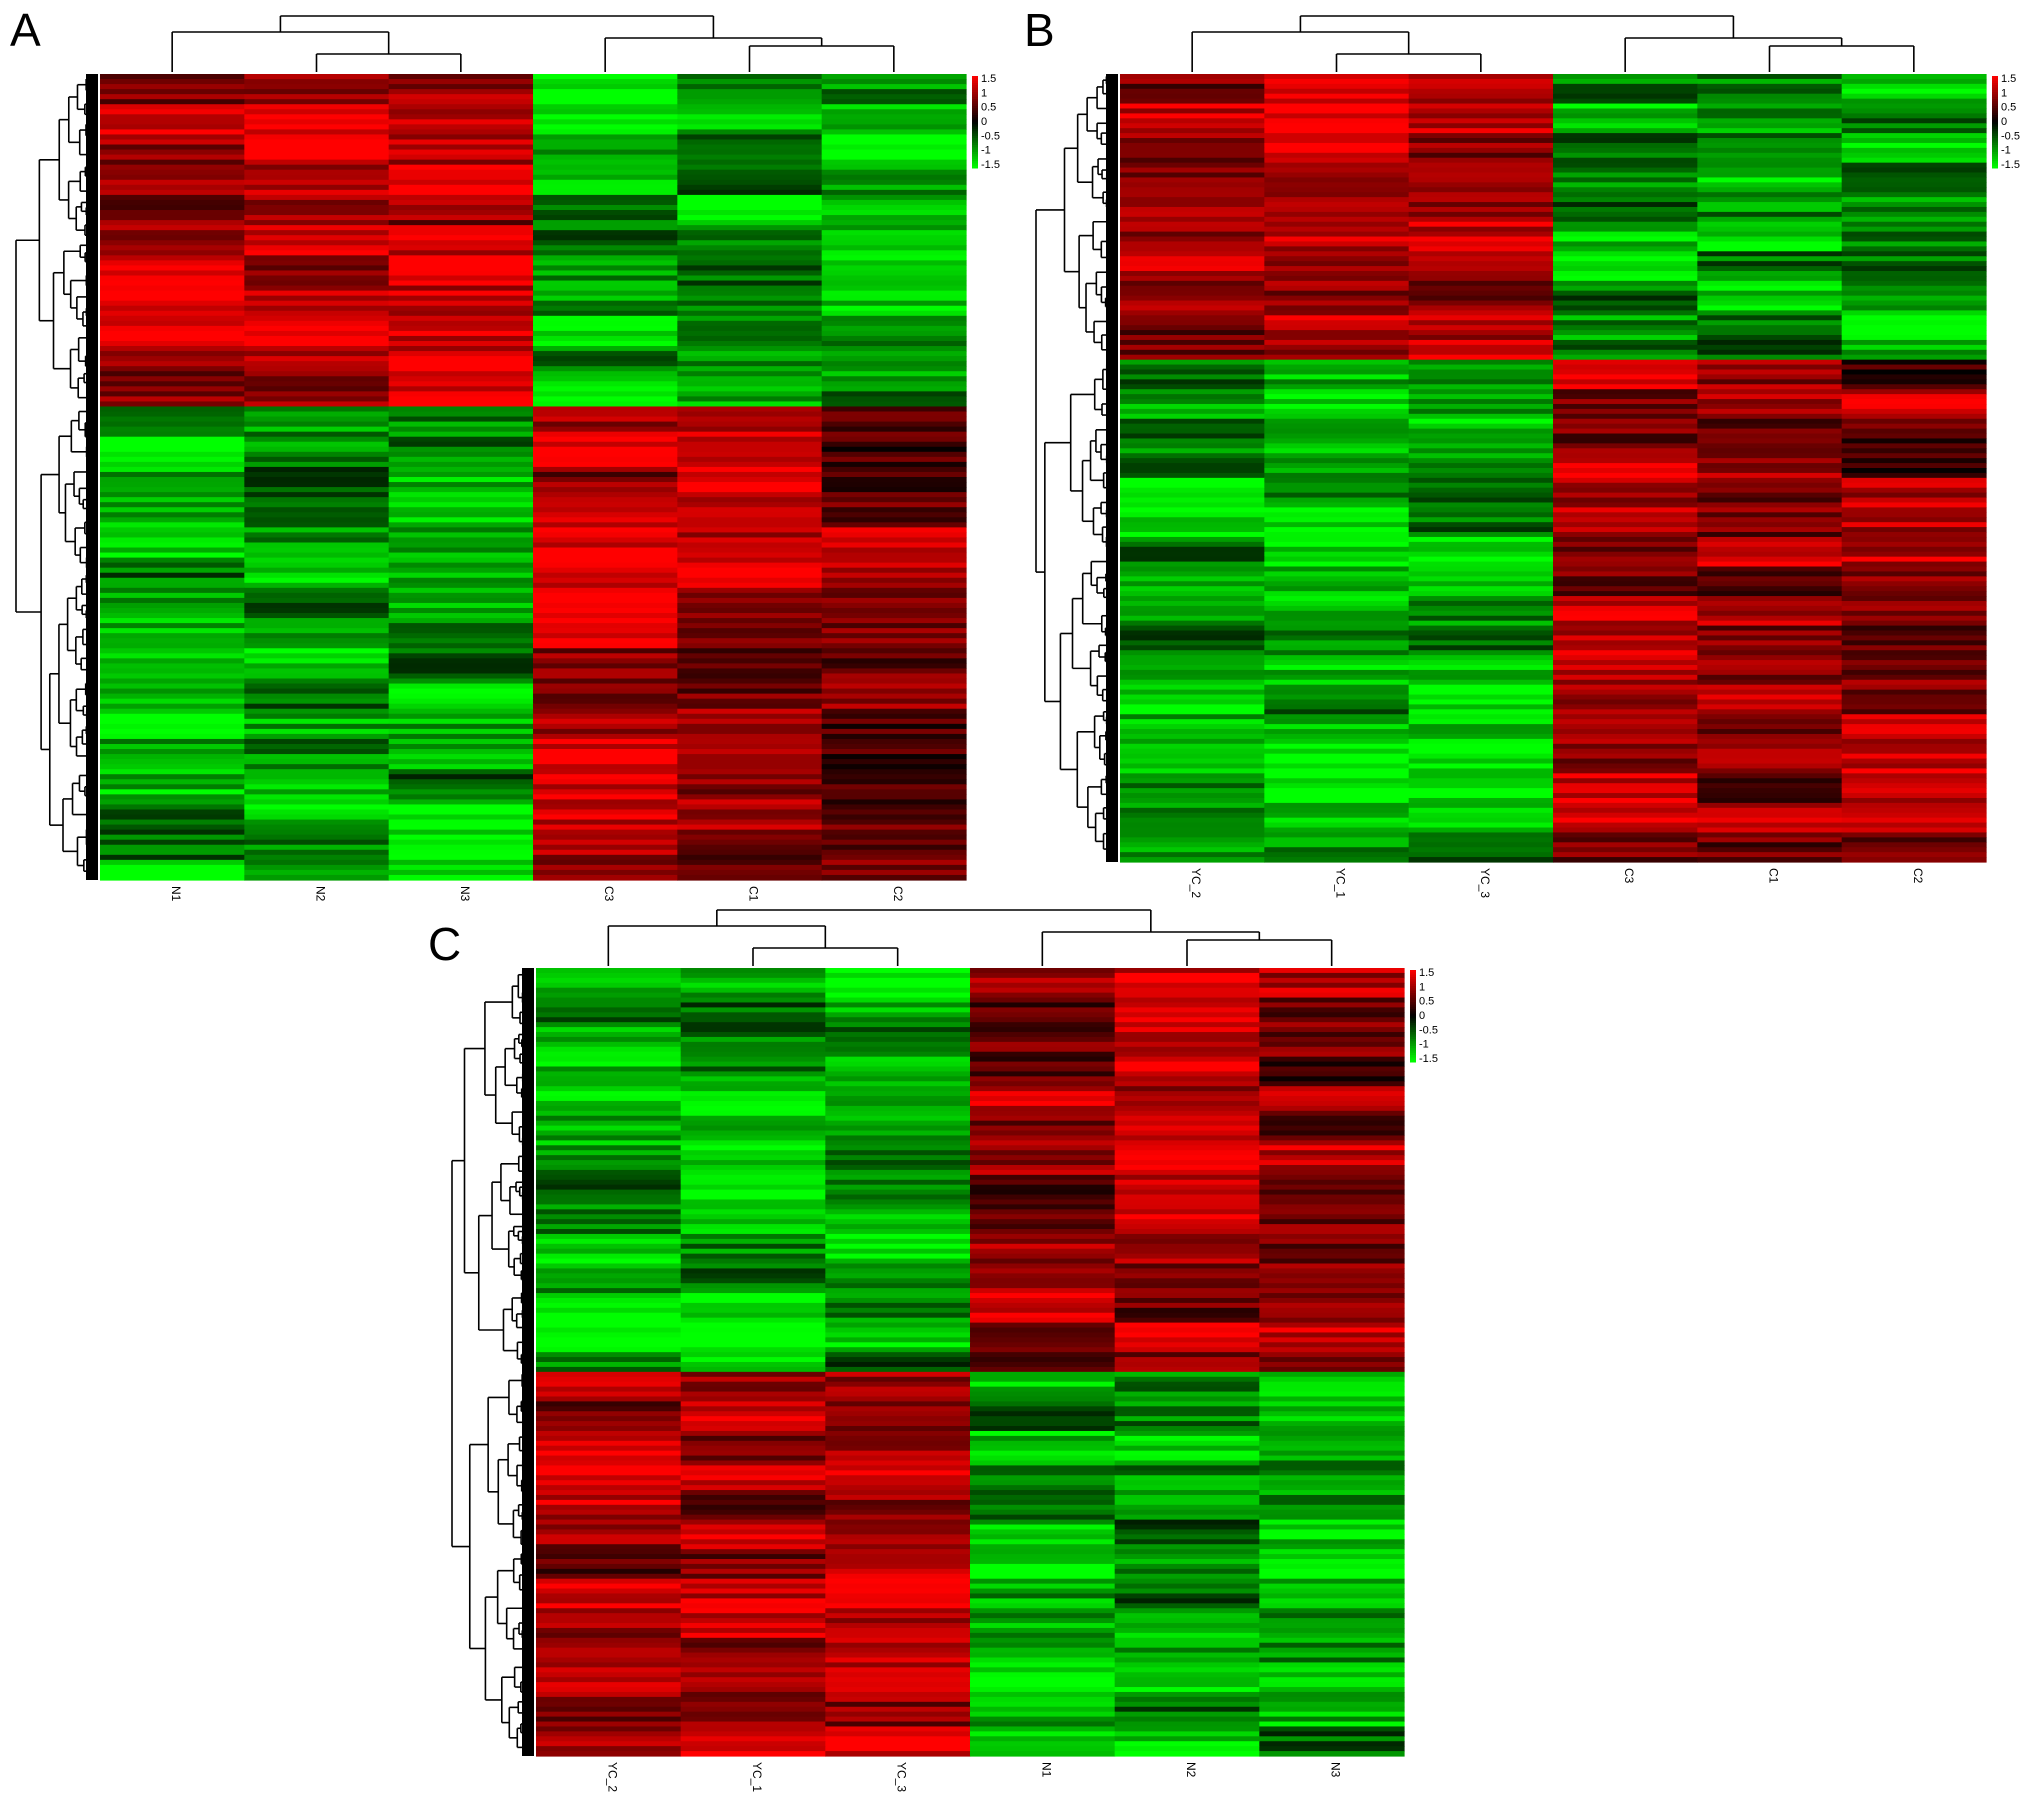  Describe the element at coordinates (1424, 1045) in the screenshot. I see `color-scale-tick: -1` at that location.